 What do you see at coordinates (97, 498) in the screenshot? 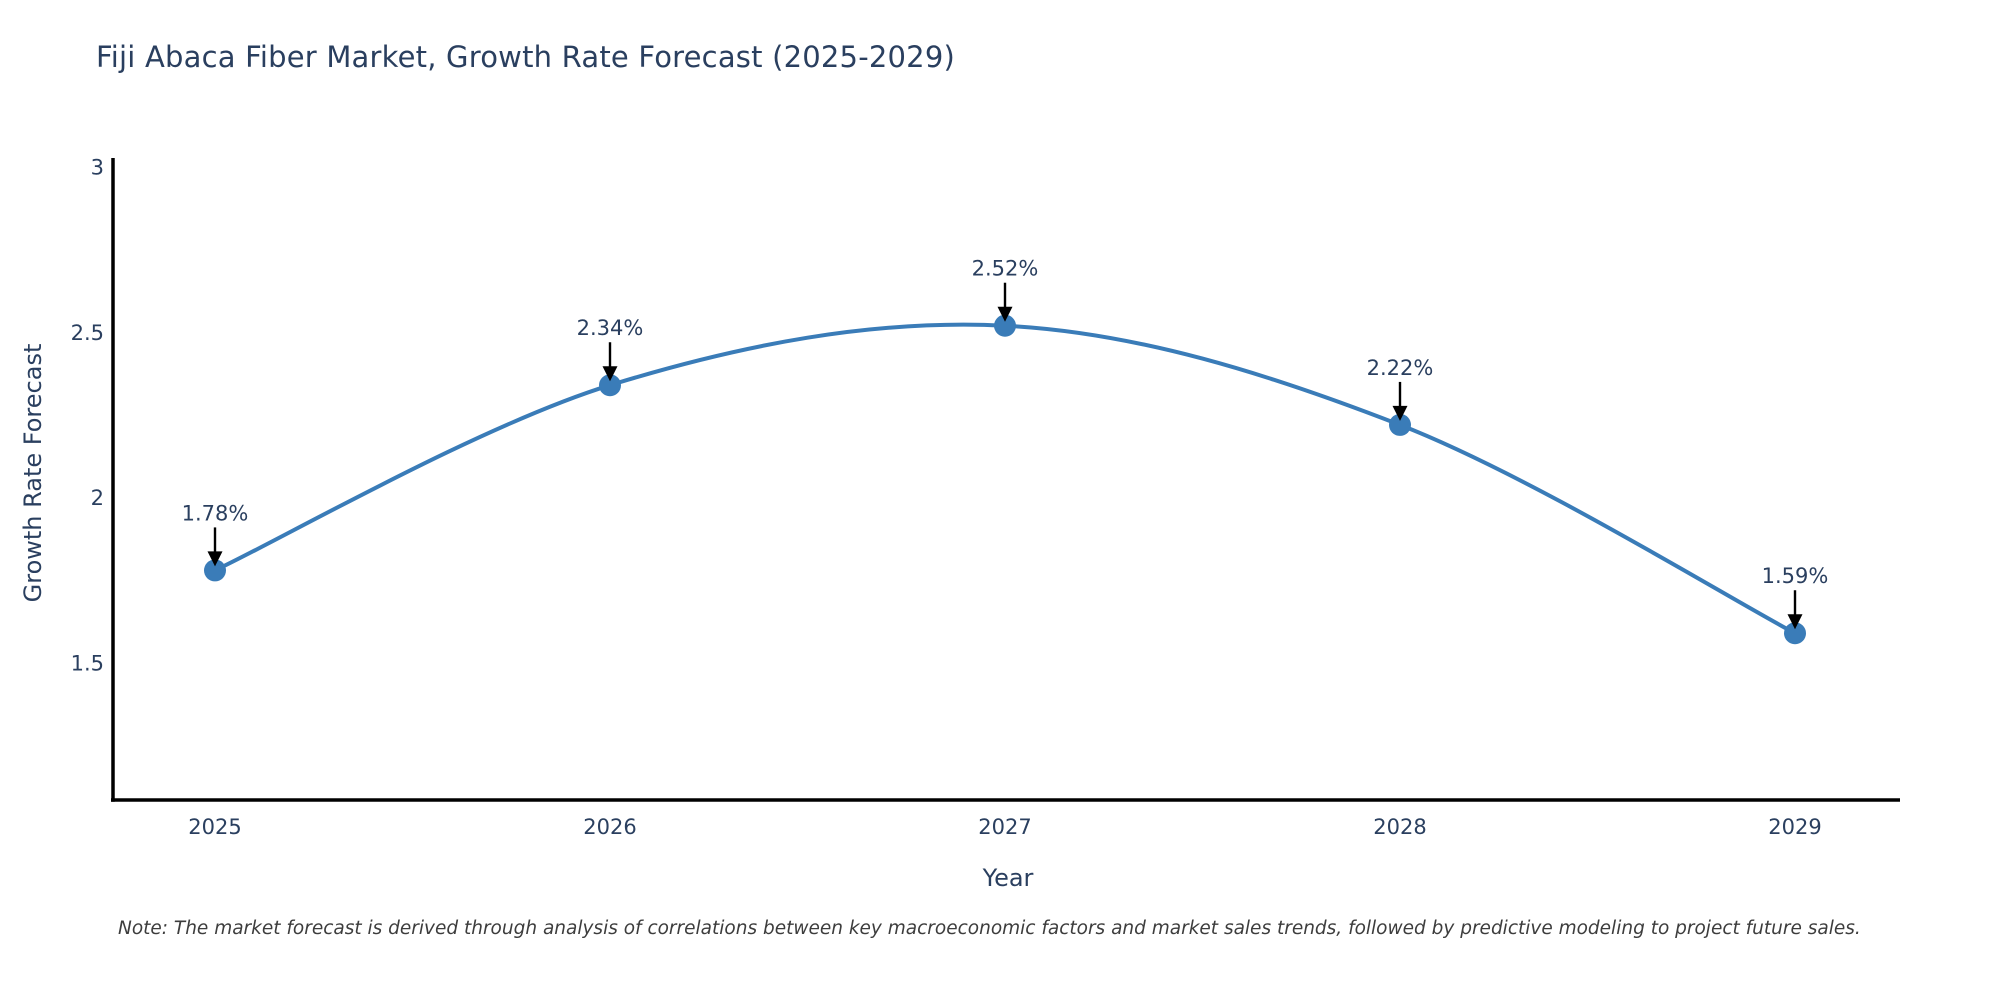
I see `y-tick-label: 2` at bounding box center [97, 498].